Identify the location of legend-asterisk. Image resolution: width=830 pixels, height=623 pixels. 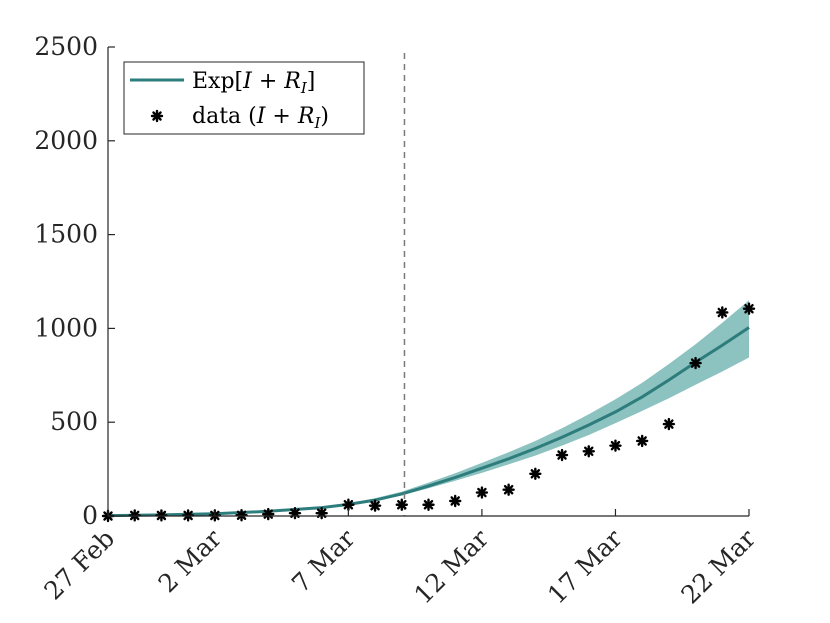
(157, 116).